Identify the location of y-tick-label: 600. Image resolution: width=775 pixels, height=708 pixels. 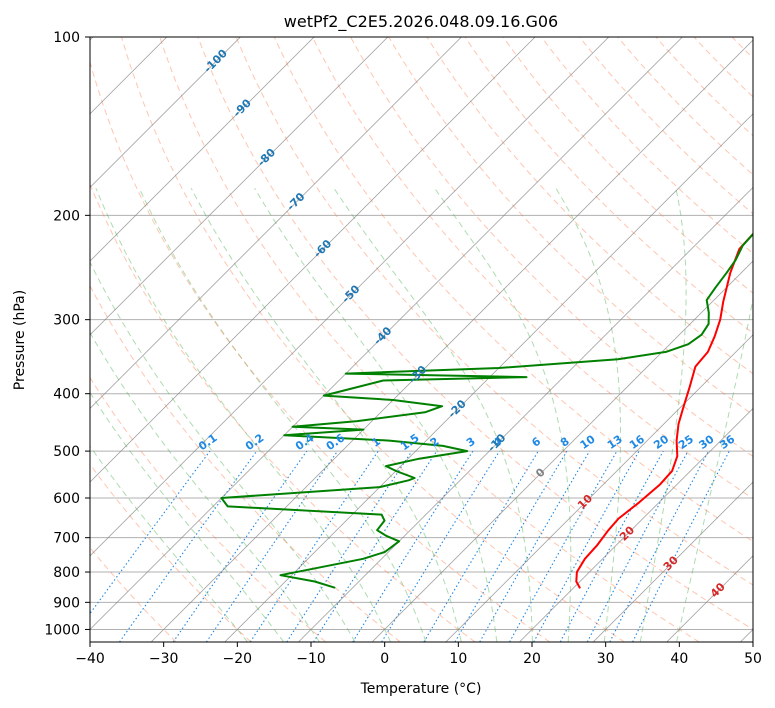
(66, 499).